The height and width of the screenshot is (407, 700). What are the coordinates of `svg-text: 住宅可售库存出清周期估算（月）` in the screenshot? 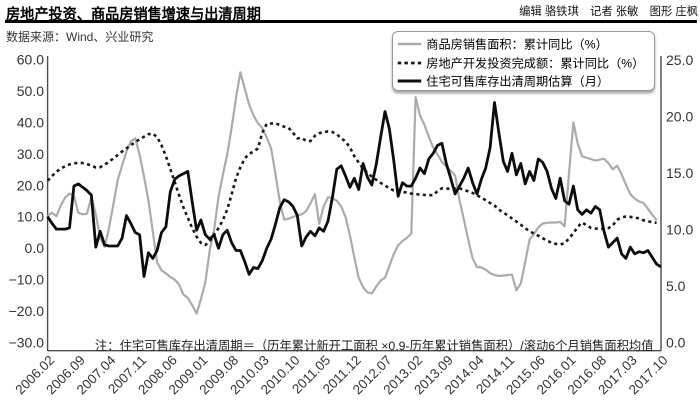 It's located at (517, 81).